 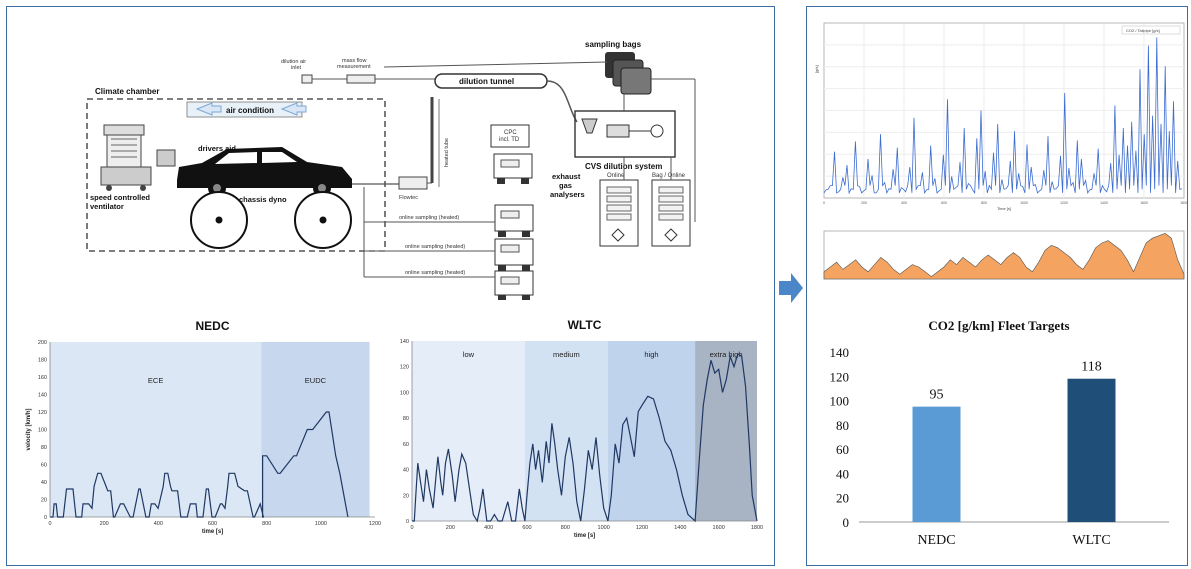 I want to click on dilution-air-inlet-box, so click(x=307, y=79).